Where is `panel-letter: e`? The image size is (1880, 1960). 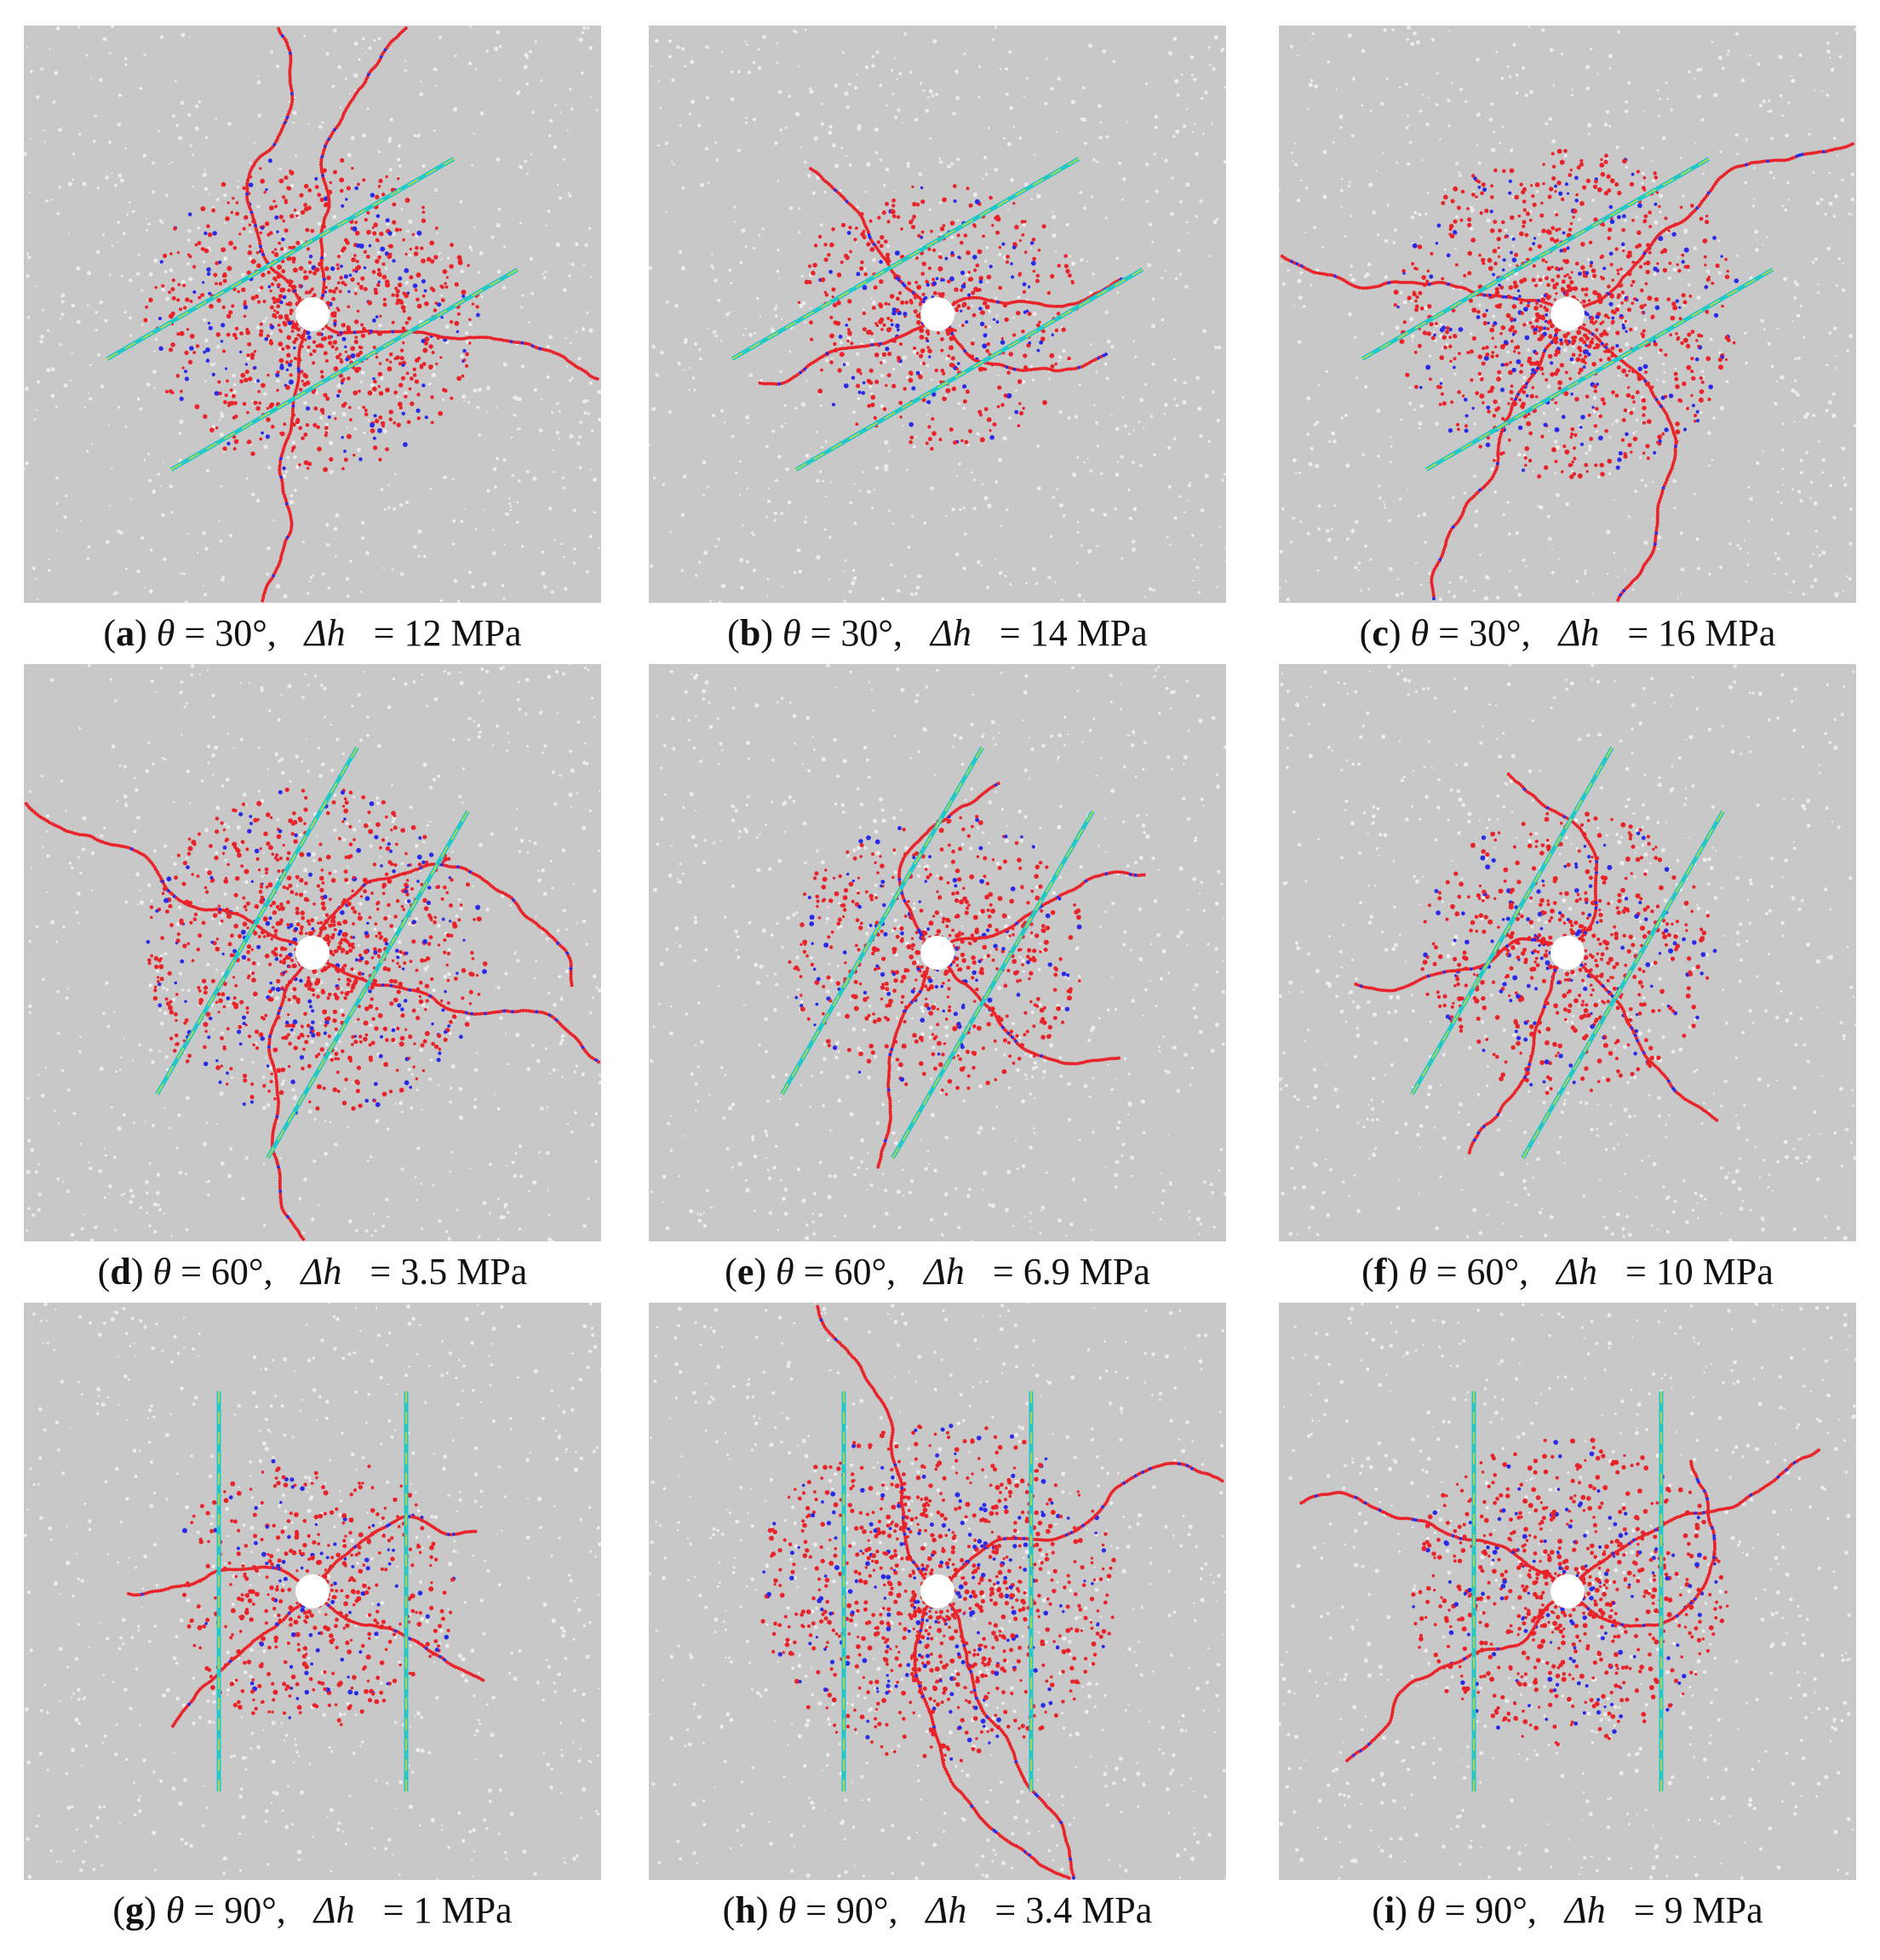 panel-letter: e is located at coordinates (745, 1271).